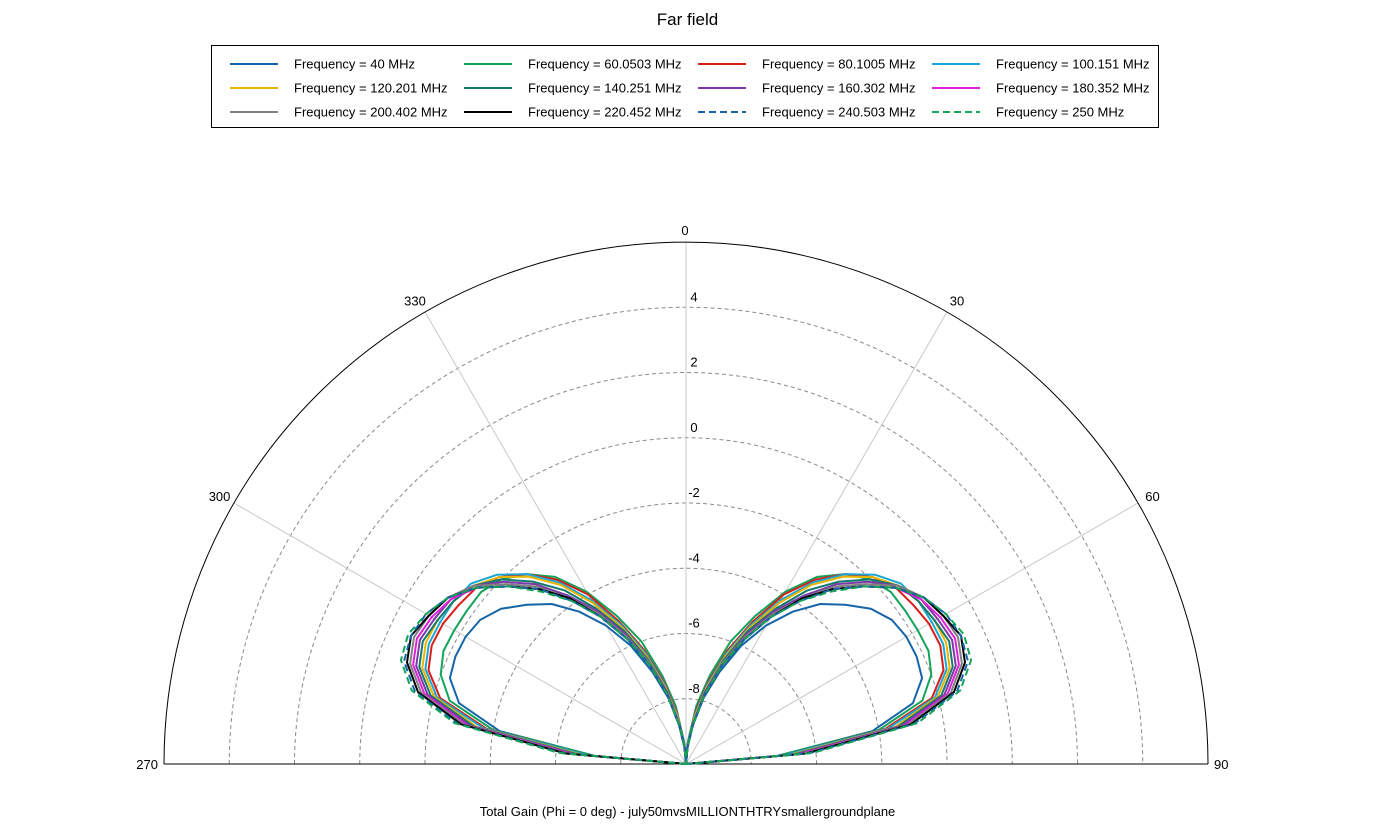 Image resolution: width=1375 pixels, height=832 pixels. I want to click on radial-tick-label: -2, so click(694, 492).